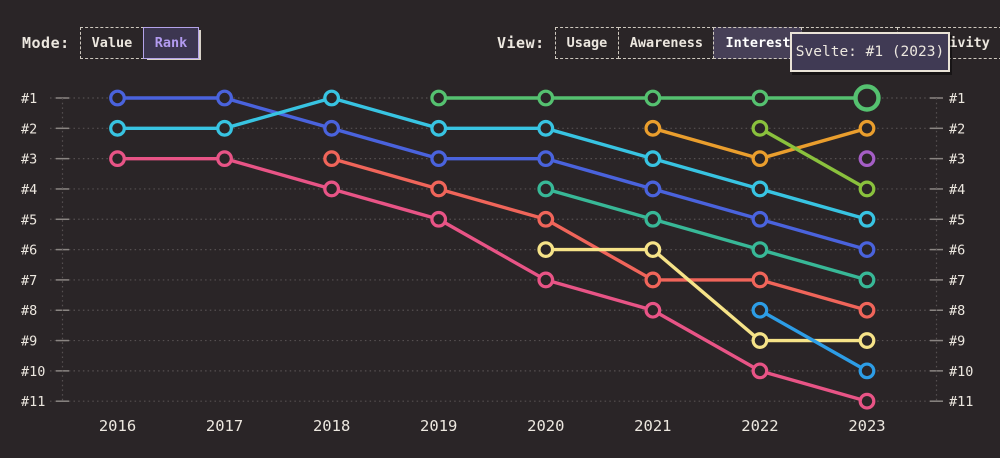  What do you see at coordinates (867, 98) in the screenshot?
I see `hovered-data-point` at bounding box center [867, 98].